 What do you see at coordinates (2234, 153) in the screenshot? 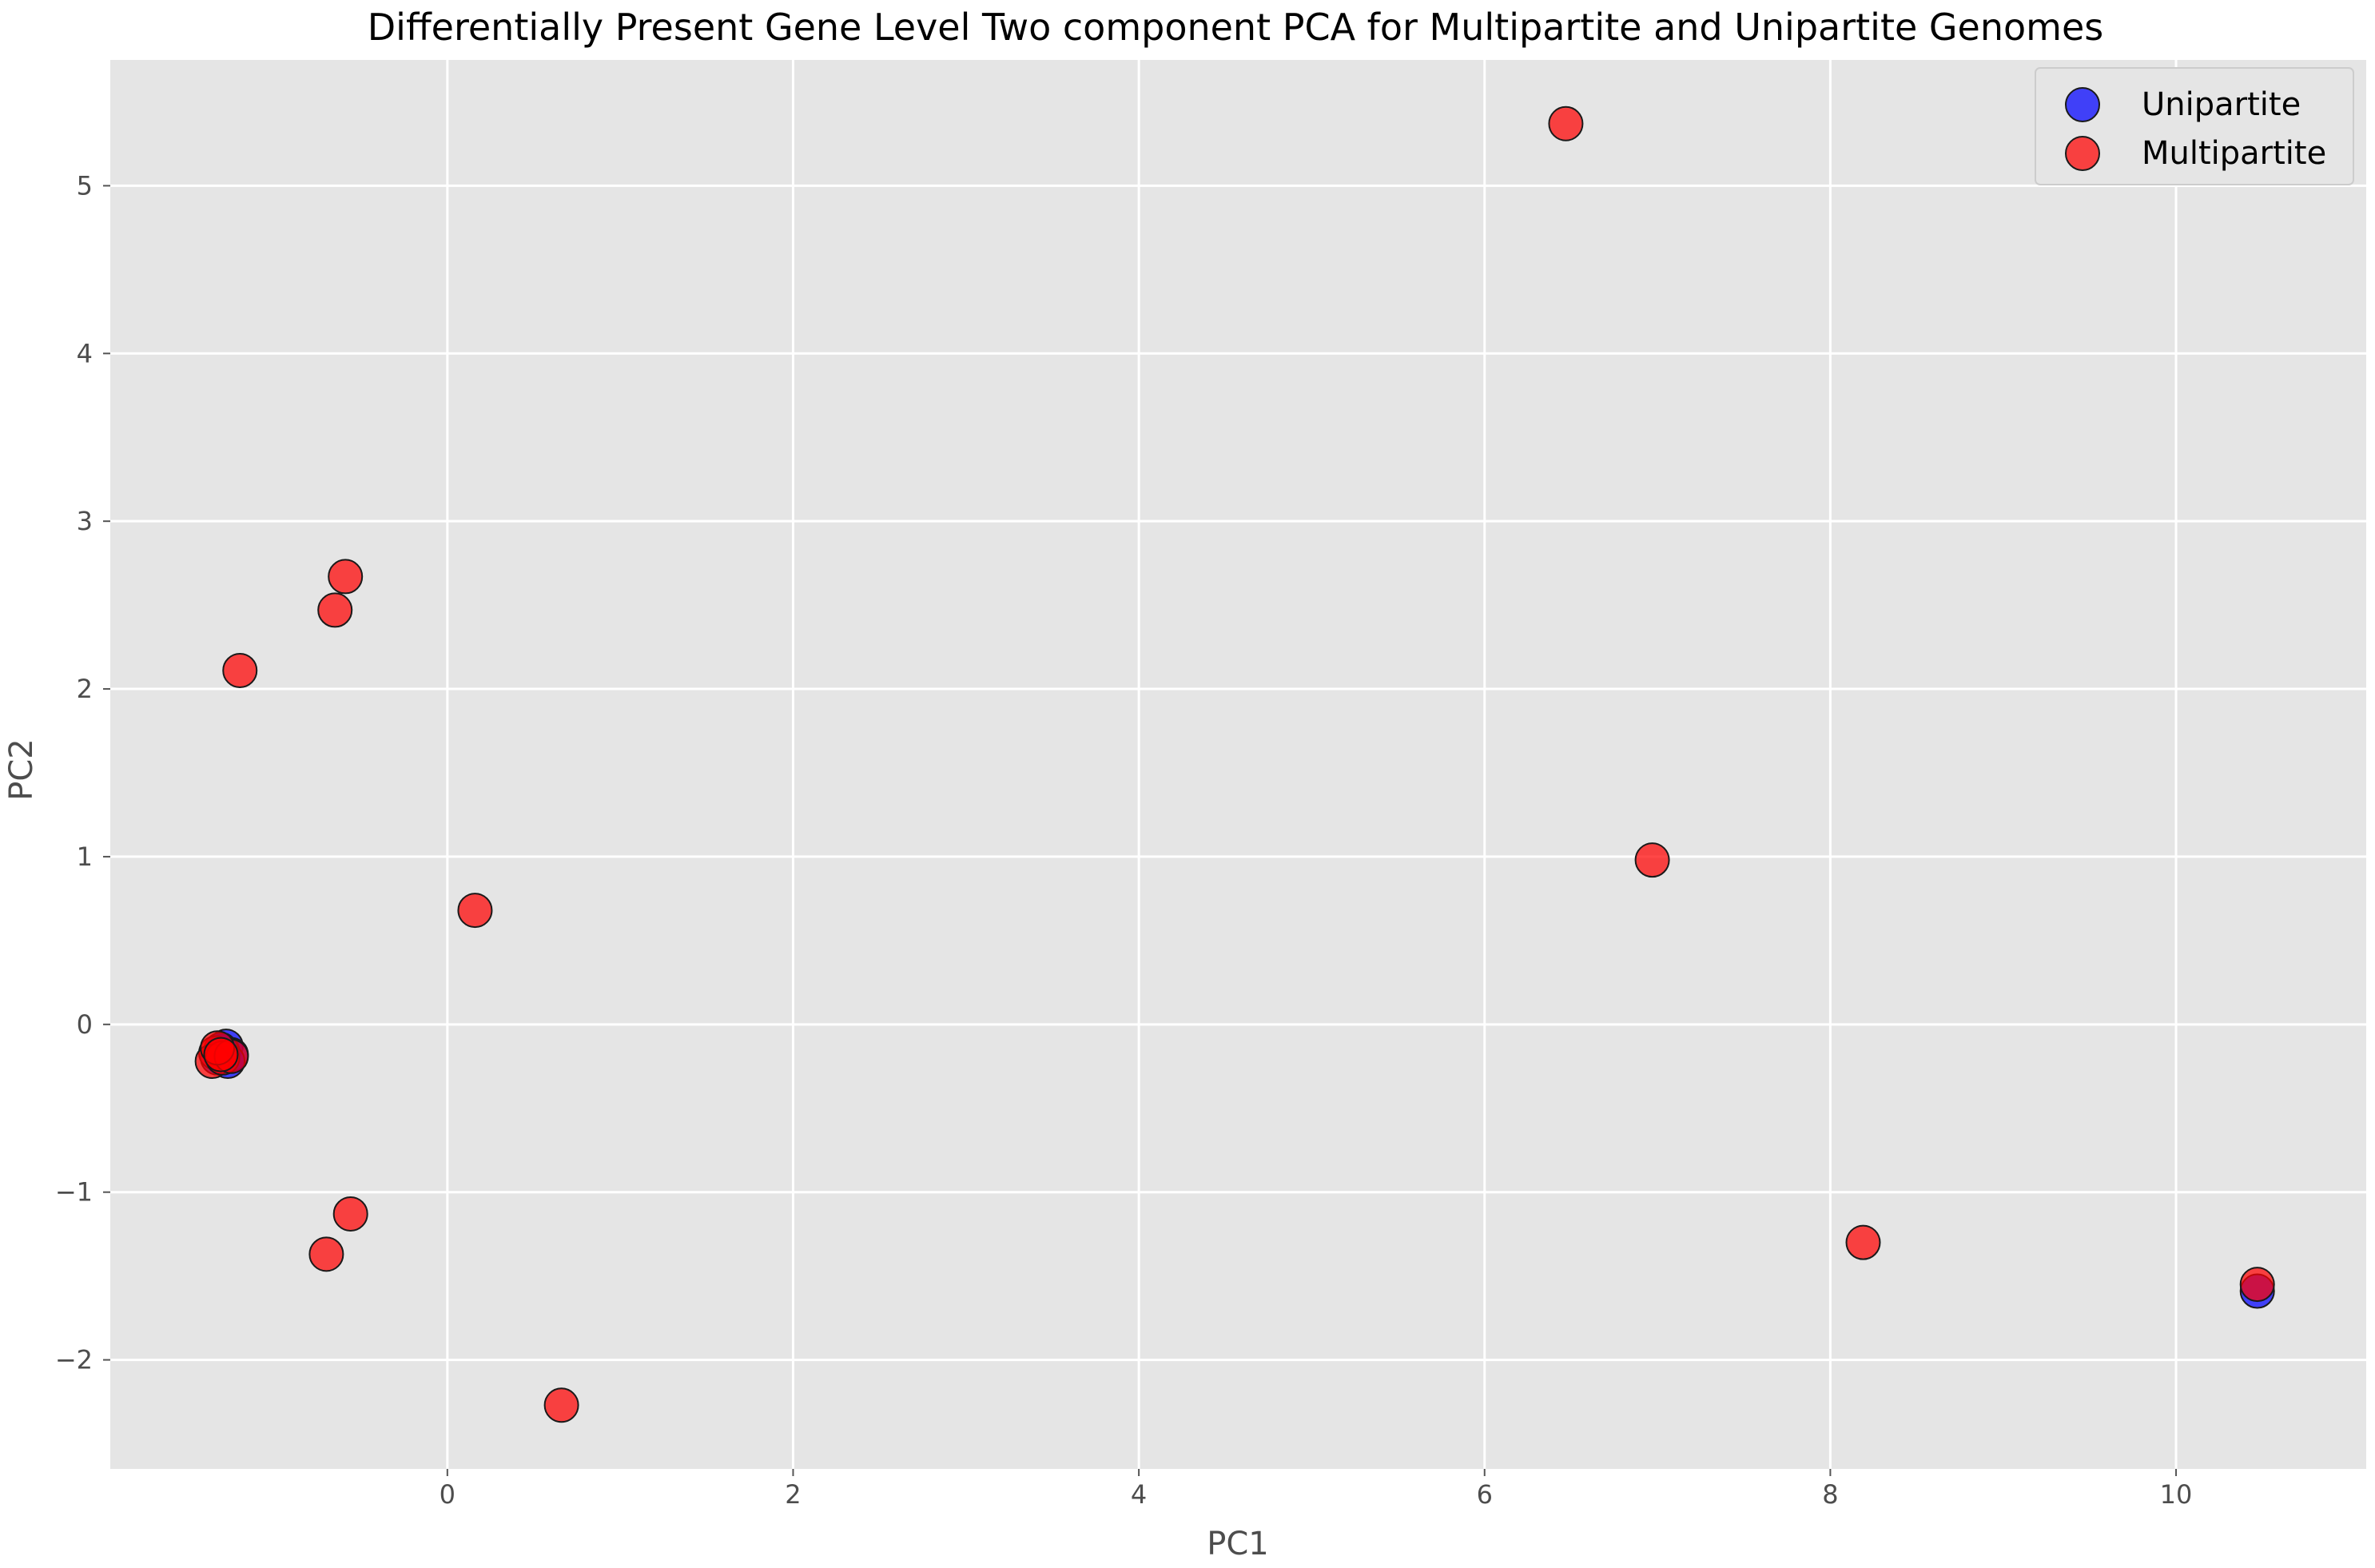
I see `legend-label-multipartite: Multipartite` at bounding box center [2234, 153].